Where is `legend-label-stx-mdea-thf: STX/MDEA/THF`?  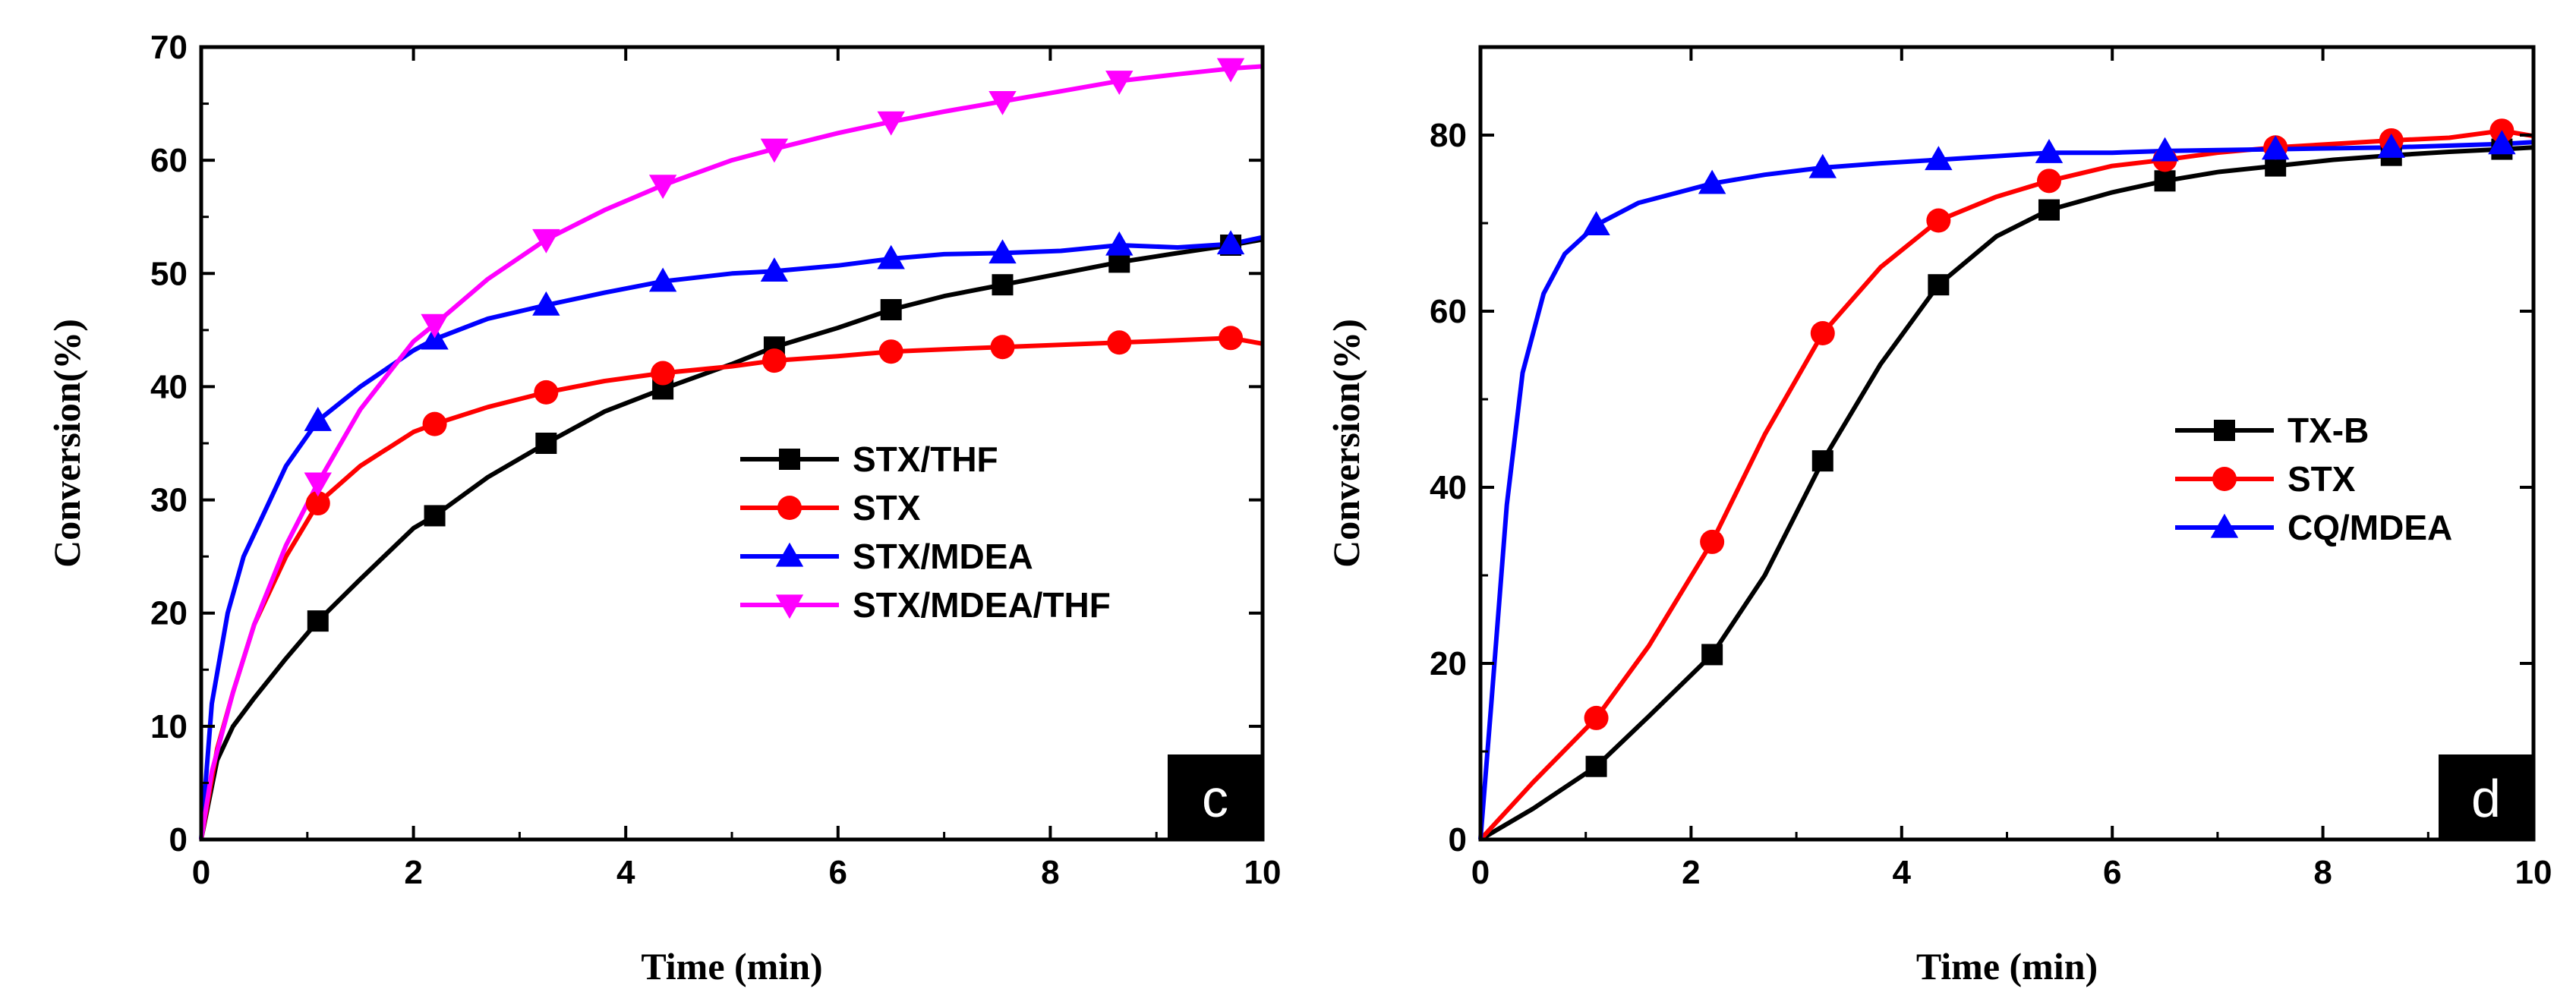 legend-label-stx-mdea-thf: STX/MDEA/THF is located at coordinates (982, 605).